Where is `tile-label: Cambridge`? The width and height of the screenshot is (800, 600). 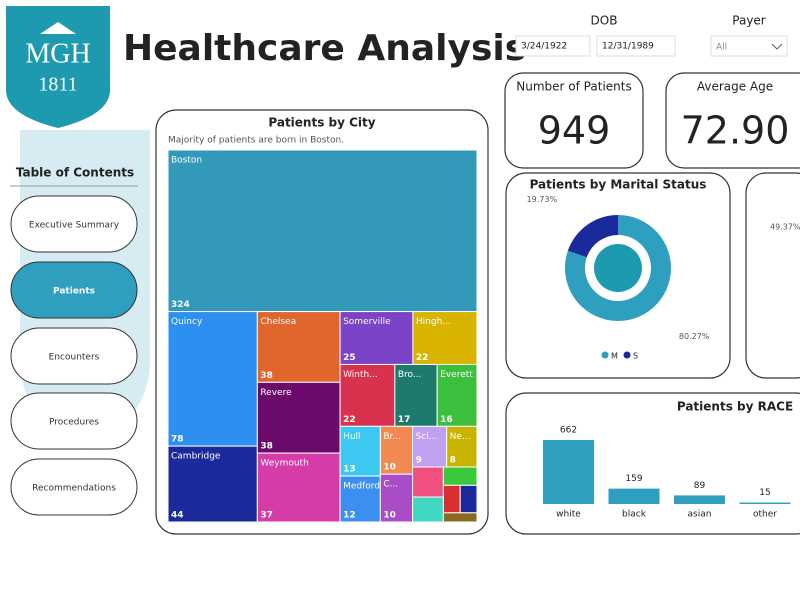
tile-label: Cambridge is located at coordinates (196, 457).